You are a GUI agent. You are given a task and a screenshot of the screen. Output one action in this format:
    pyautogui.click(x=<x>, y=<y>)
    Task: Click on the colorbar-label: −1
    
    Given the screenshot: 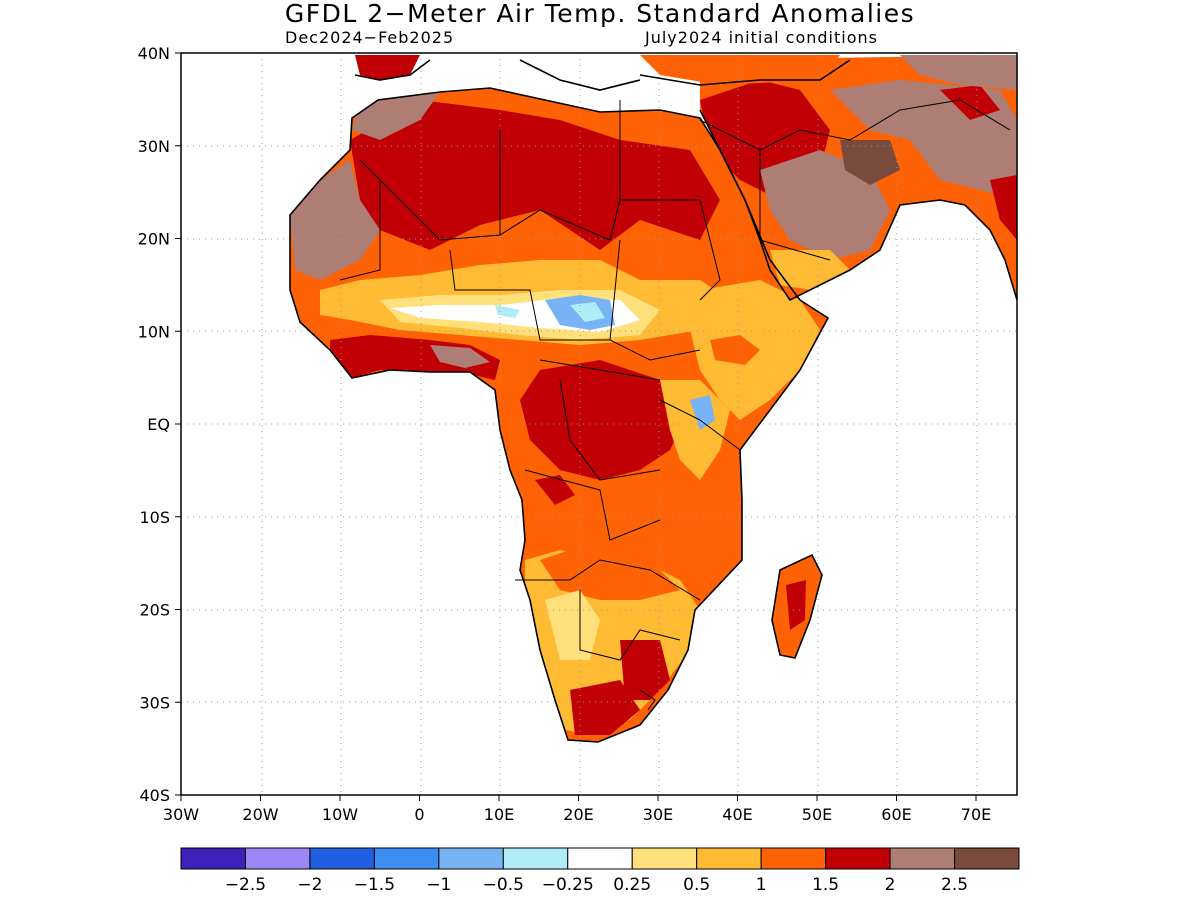 What is the action you would take?
    pyautogui.click(x=438, y=885)
    